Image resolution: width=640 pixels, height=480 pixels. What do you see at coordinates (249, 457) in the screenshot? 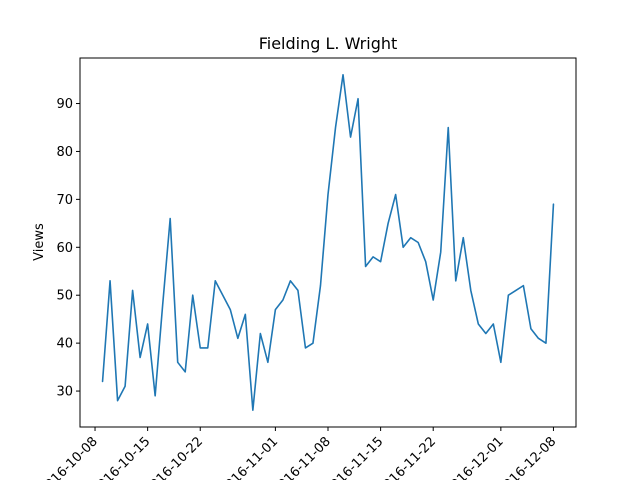
I see `x-tick-label: 2016-11-01` at bounding box center [249, 457].